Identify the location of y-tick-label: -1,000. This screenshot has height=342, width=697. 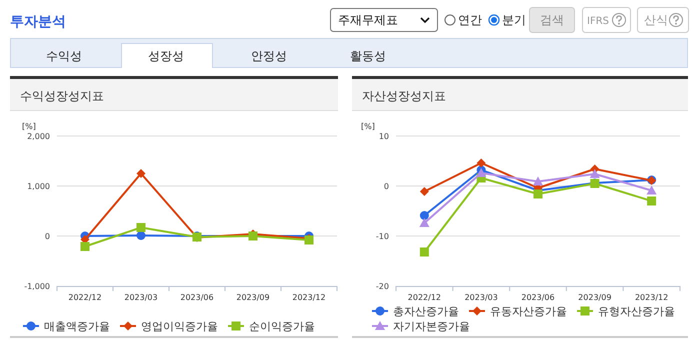
(37, 286).